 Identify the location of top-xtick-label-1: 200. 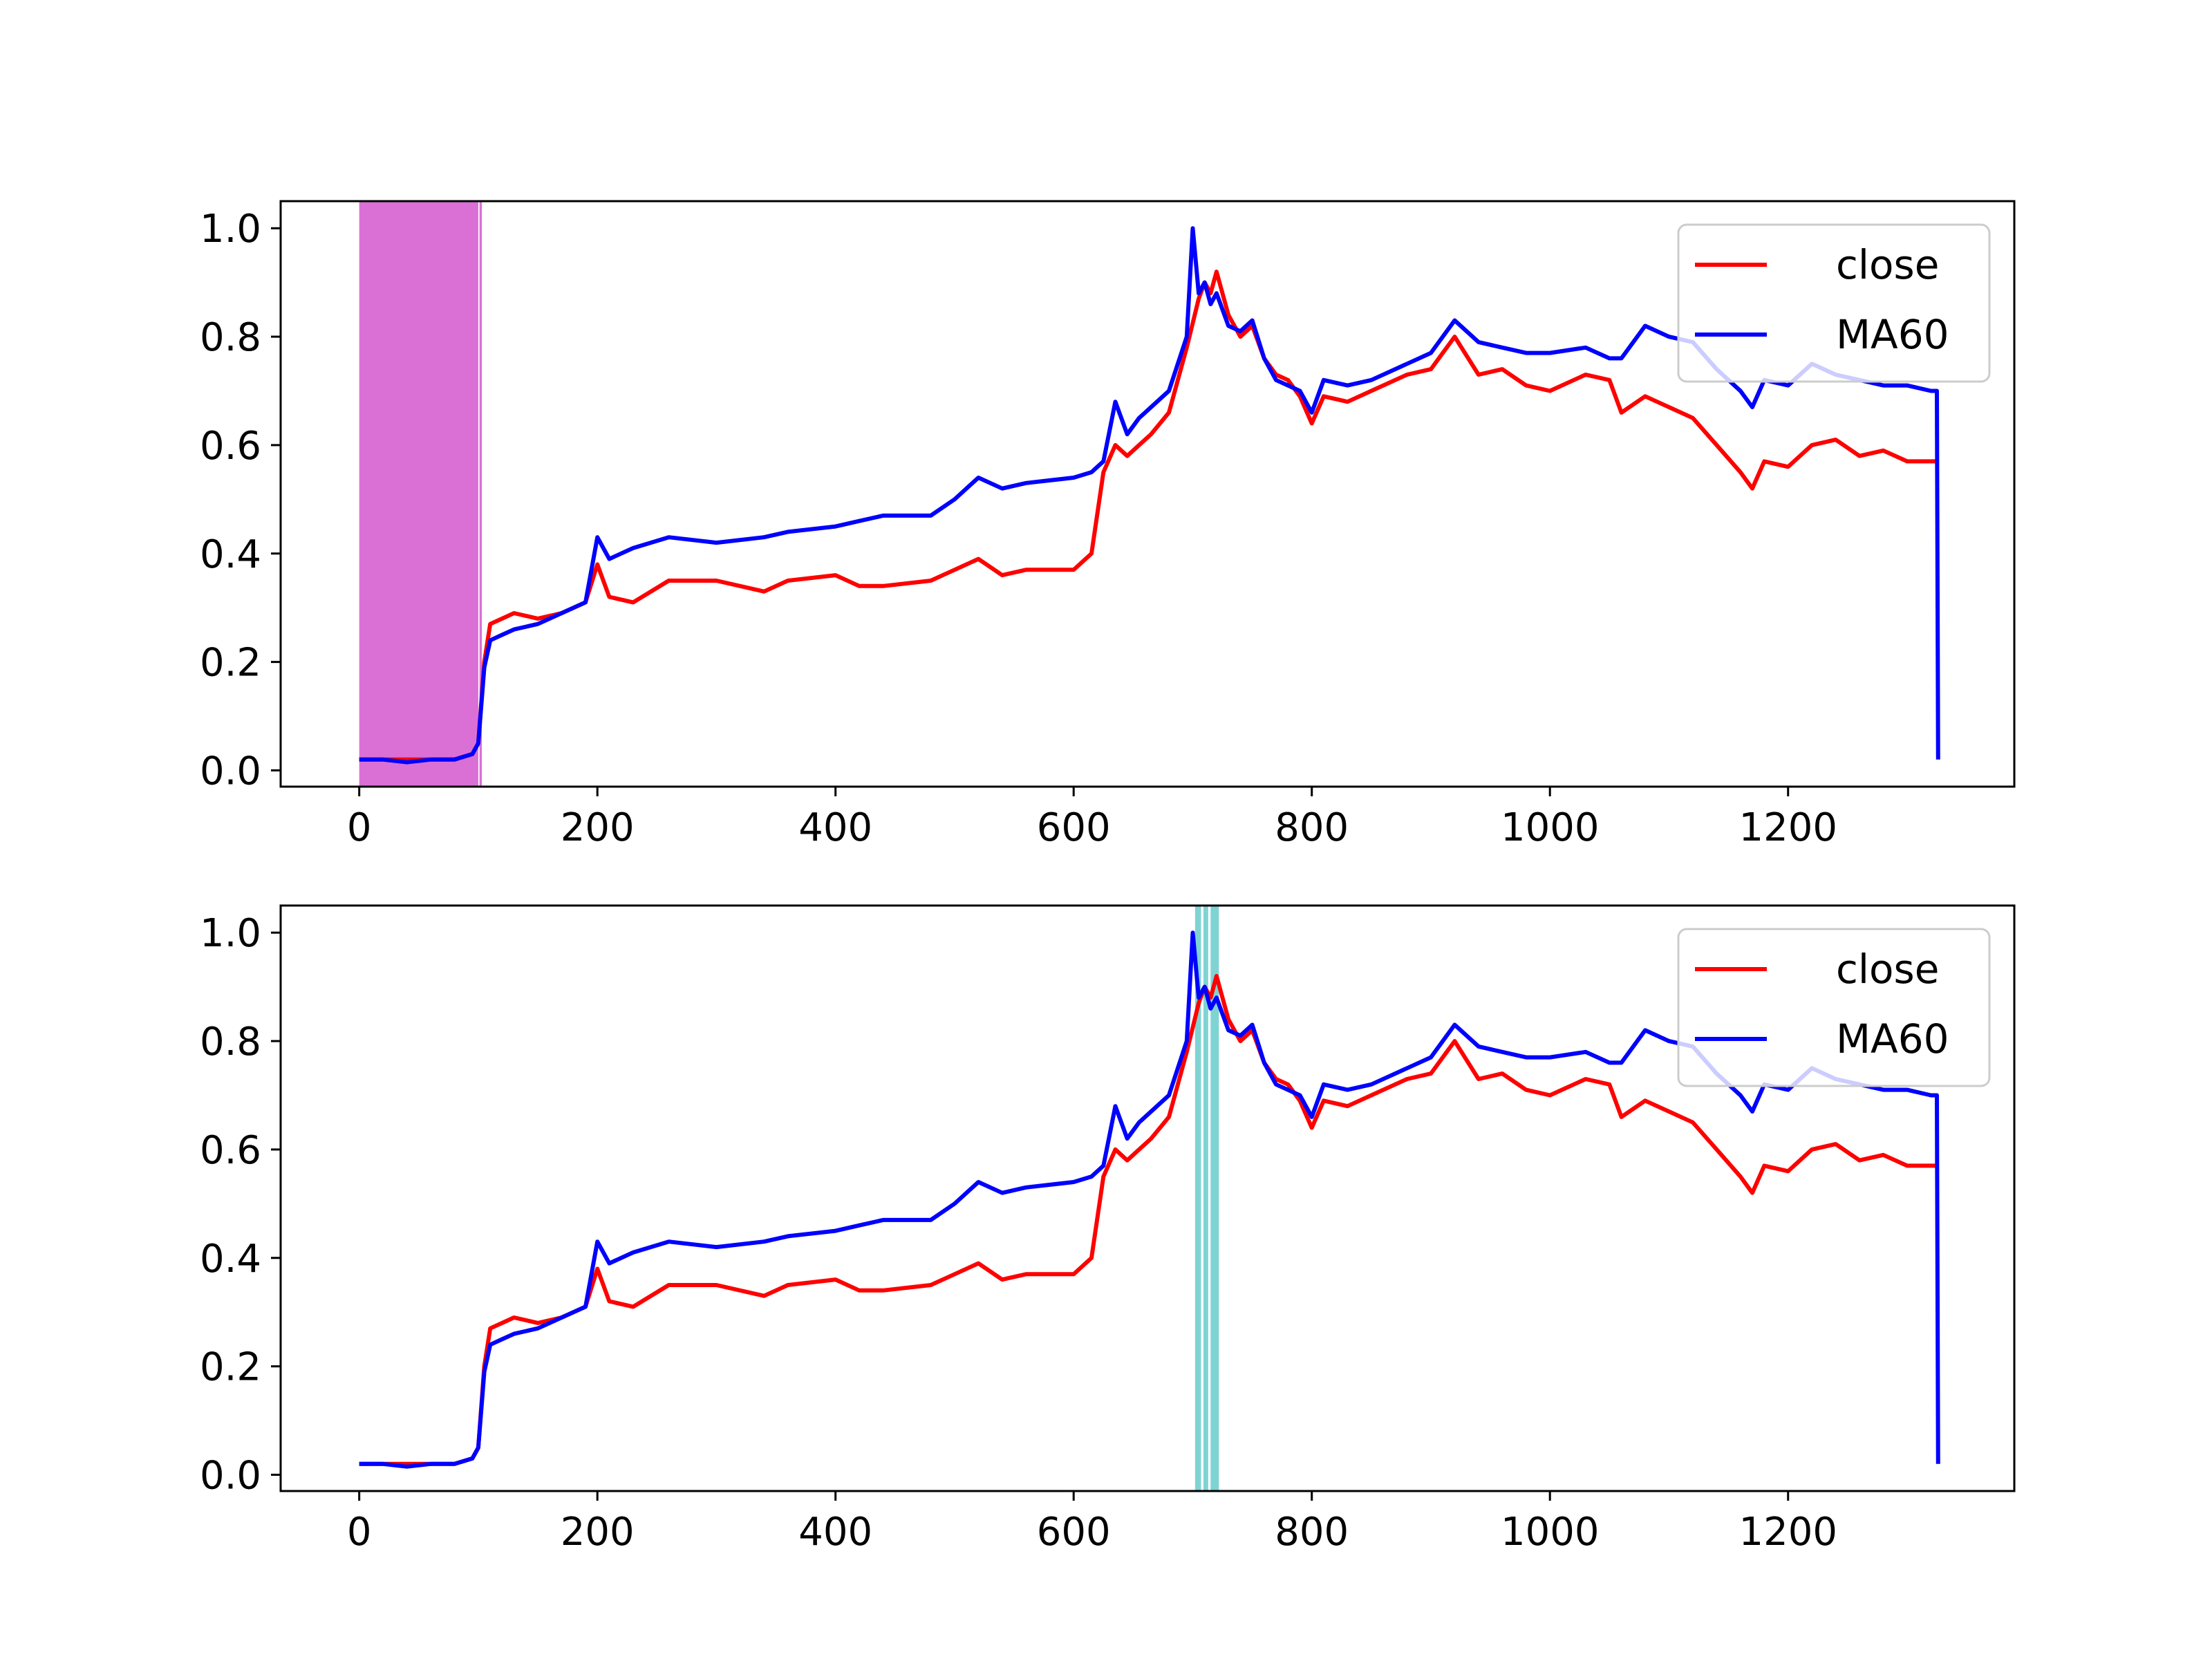
(598, 828).